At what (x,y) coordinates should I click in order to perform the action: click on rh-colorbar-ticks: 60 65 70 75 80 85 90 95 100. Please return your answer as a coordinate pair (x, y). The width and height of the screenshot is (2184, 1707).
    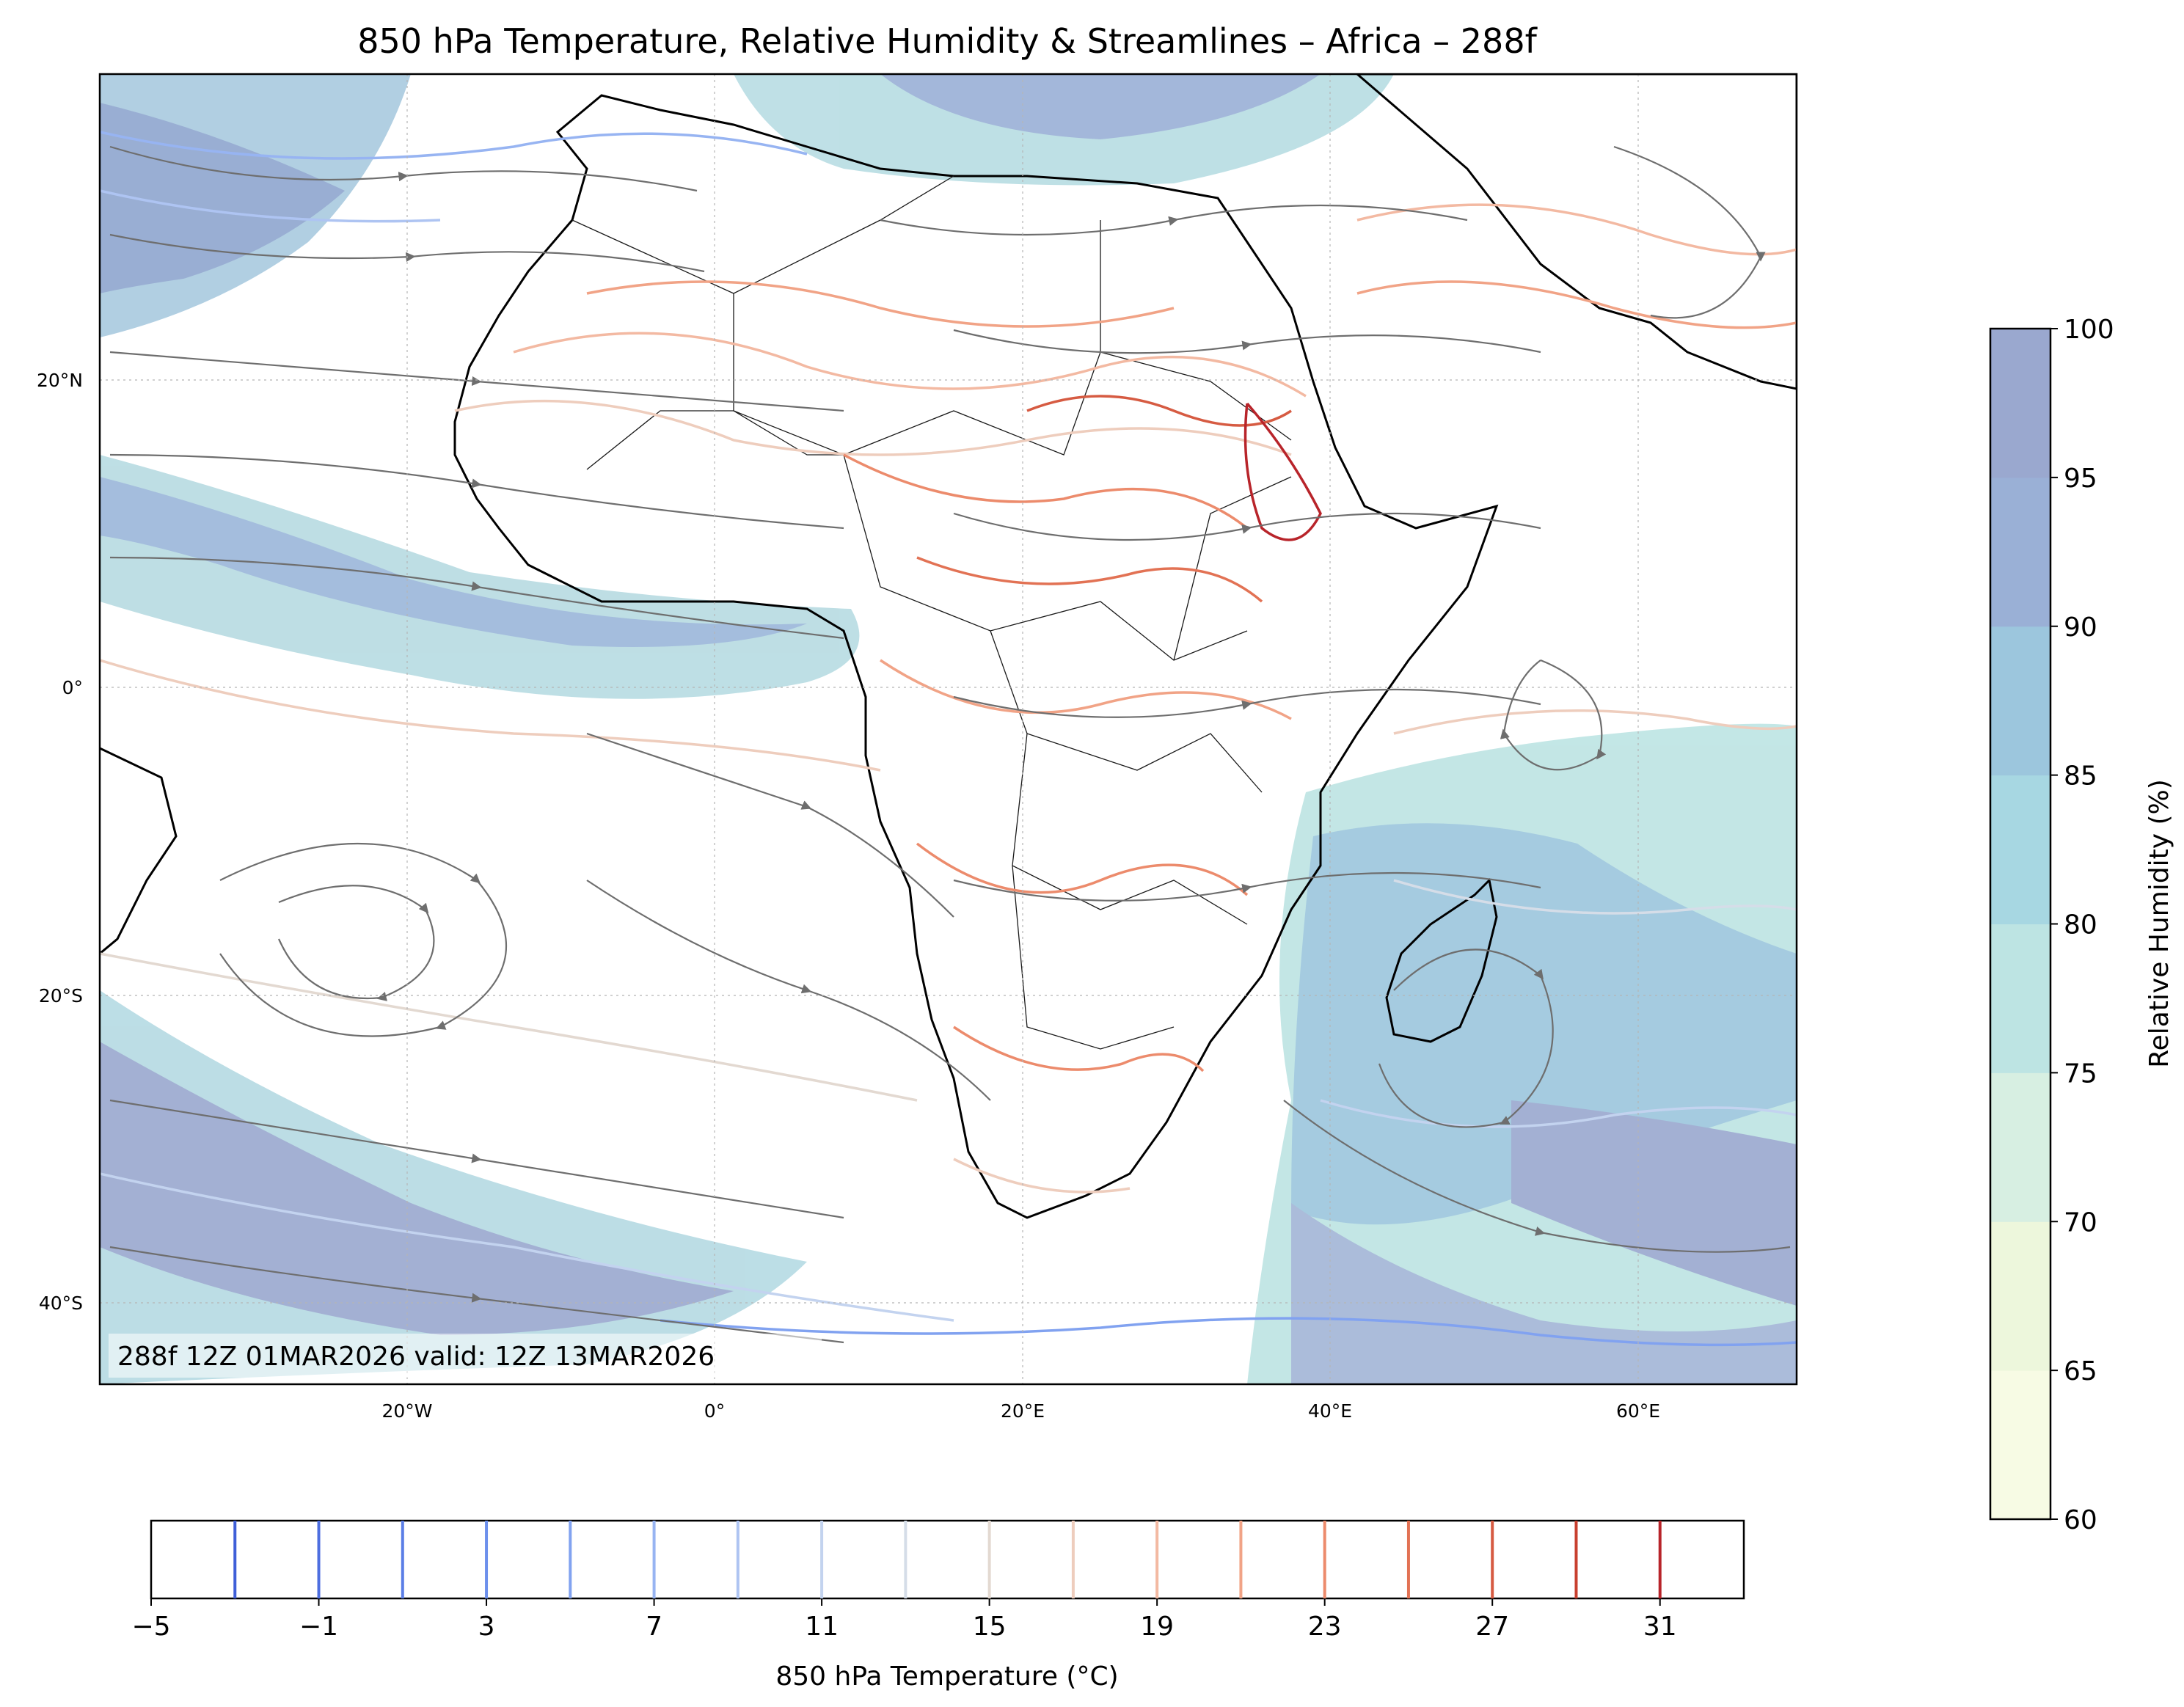
    Looking at the image, I should click on (2082, 925).